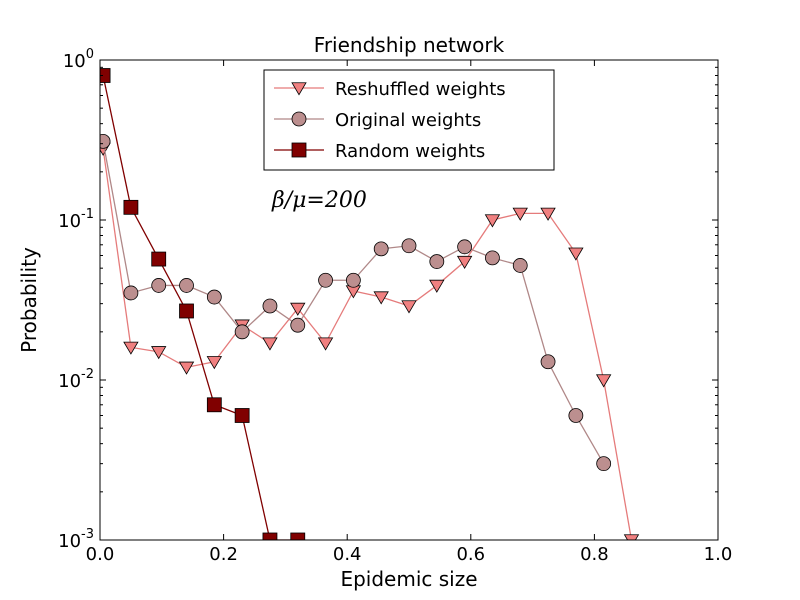 The image size is (800, 600). I want to click on y-tick-label: 10⁻³, so click(76, 539).